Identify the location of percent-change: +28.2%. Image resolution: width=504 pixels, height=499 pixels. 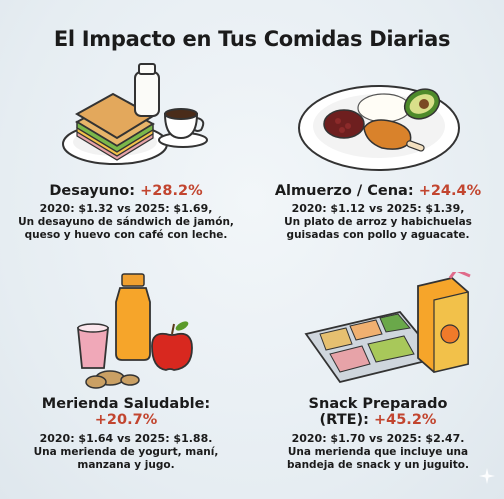
(171, 191).